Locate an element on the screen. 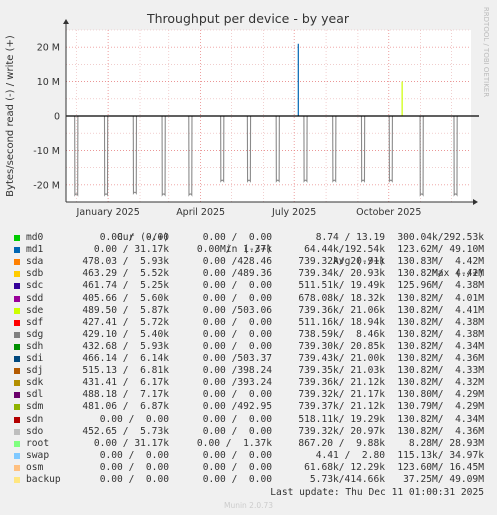  legend-name: sdo is located at coordinates (35, 431).